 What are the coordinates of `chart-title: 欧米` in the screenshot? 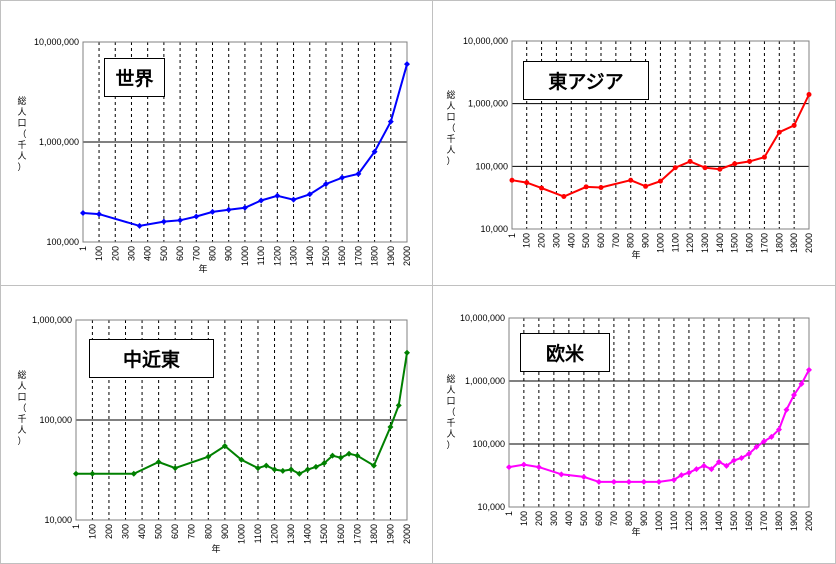 It's located at (565, 352).